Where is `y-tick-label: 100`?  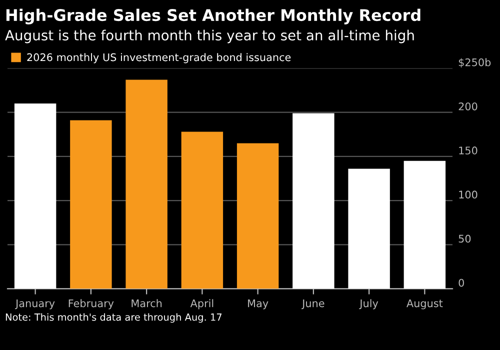
y-tick-label: 100 is located at coordinates (468, 194).